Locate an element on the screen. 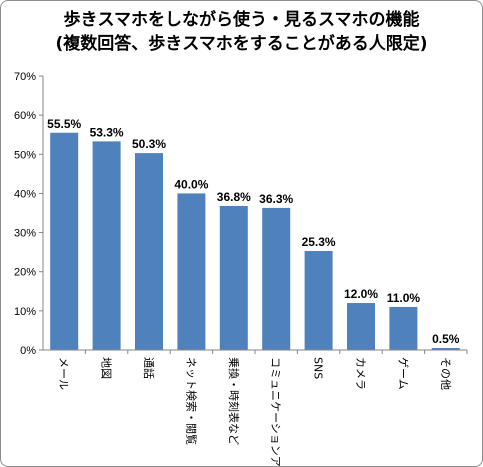 Image resolution: width=483 pixels, height=467 pixels. x-tick-label: カメラ is located at coordinates (360, 373).